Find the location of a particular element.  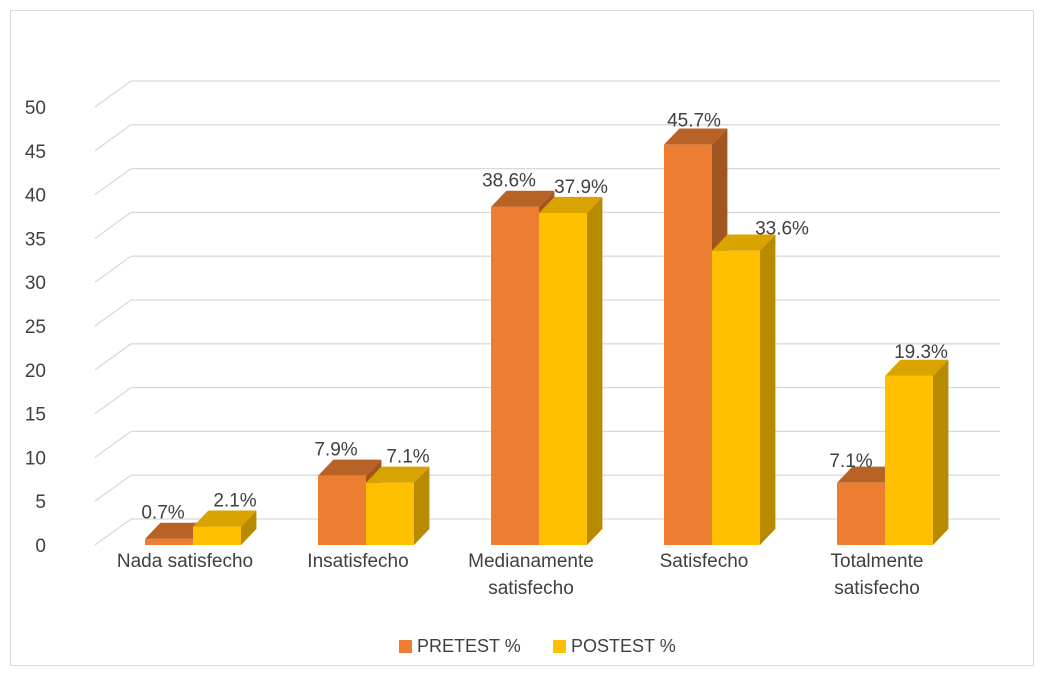

y-tick-label: 45 is located at coordinates (35, 152).